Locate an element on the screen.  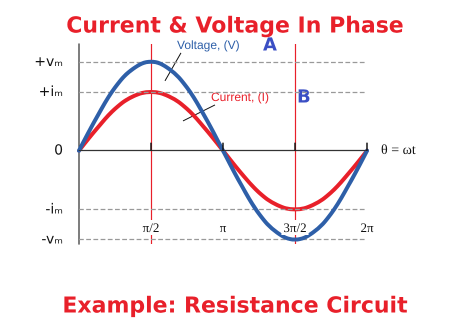
x-tick-label: 3π/2 is located at coordinates (295, 227).